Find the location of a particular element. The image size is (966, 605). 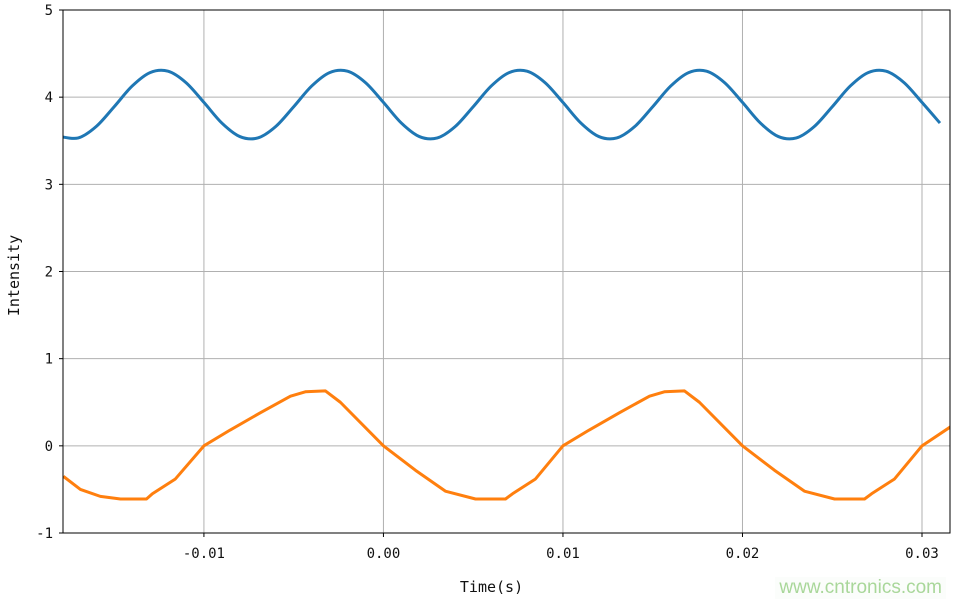

x-tick-label: 0.00 is located at coordinates (384, 554).